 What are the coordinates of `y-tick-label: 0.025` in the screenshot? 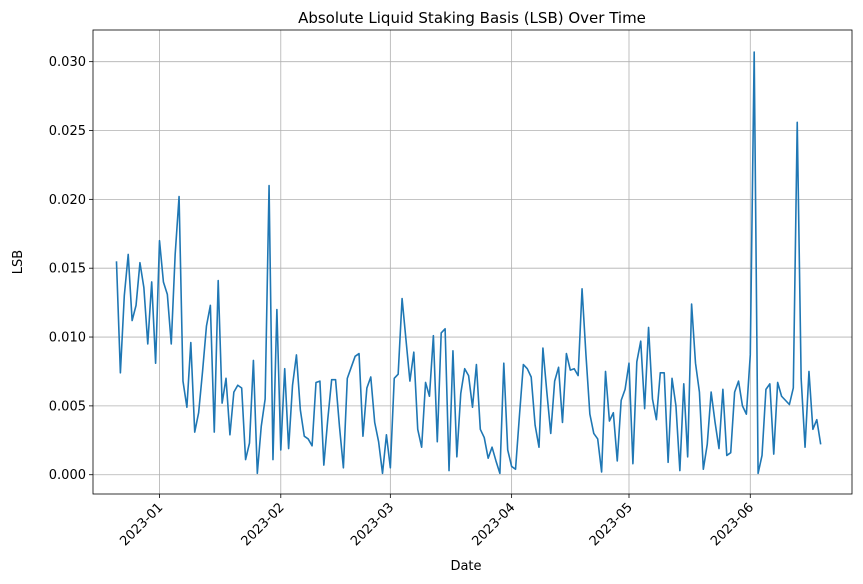 It's located at (67, 131).